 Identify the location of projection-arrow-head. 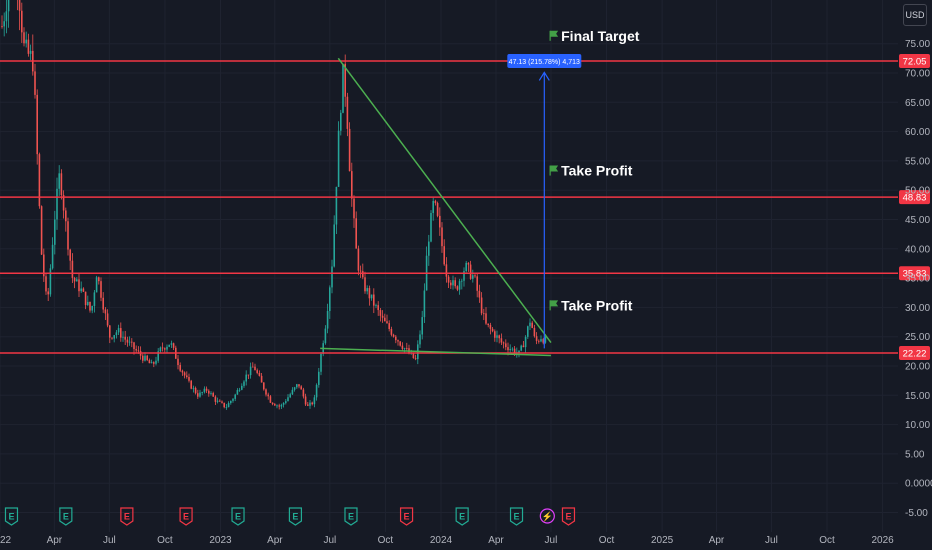
(544, 76).